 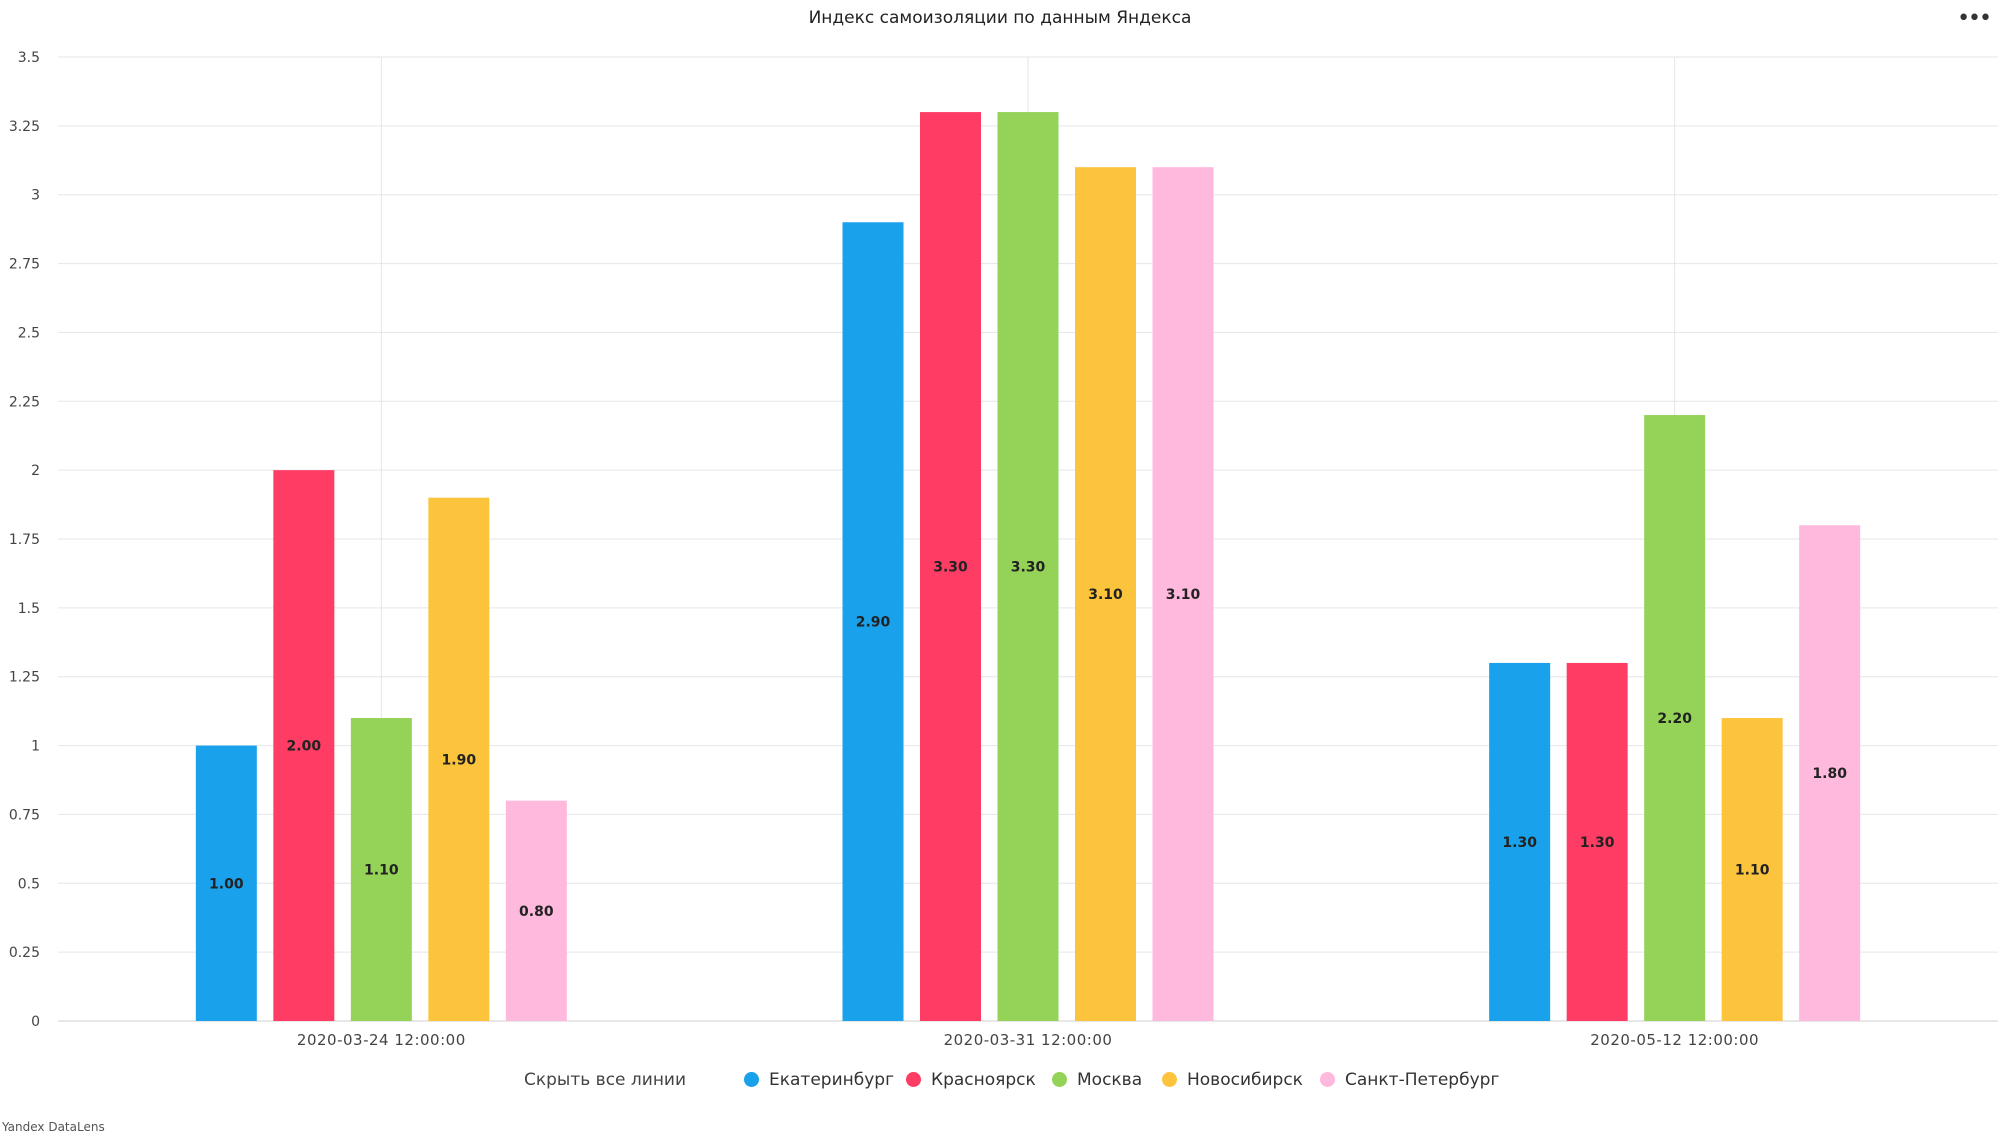 What do you see at coordinates (1028, 1040) in the screenshot?
I see `x-tick-label: 2020-03-31 12:00:00` at bounding box center [1028, 1040].